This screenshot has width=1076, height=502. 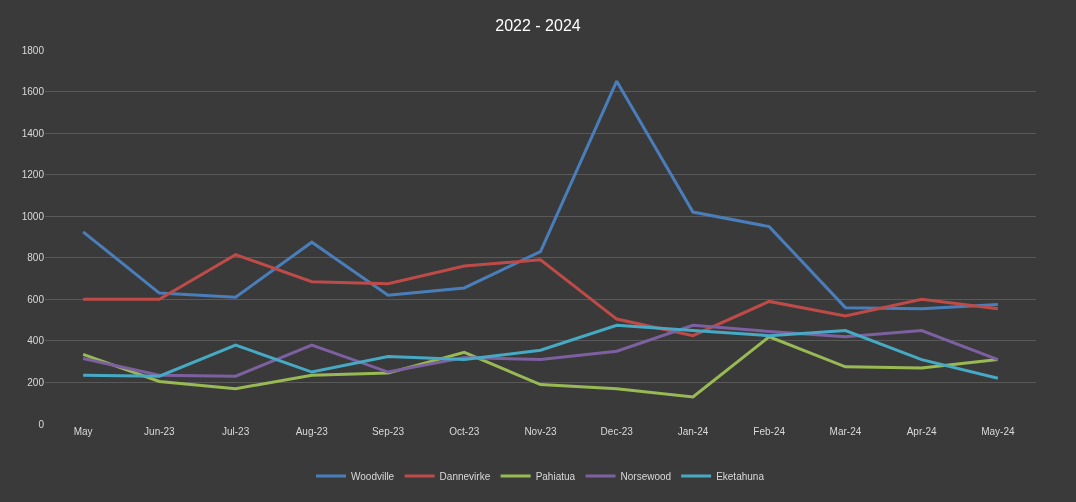 What do you see at coordinates (845, 431) in the screenshot?
I see `x-tick-label: Mar-24` at bounding box center [845, 431].